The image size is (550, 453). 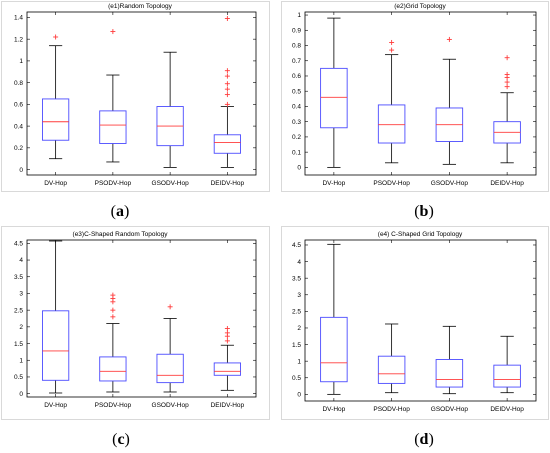 What do you see at coordinates (296, 122) in the screenshot?
I see `y-tick-label: 0.3` at bounding box center [296, 122].